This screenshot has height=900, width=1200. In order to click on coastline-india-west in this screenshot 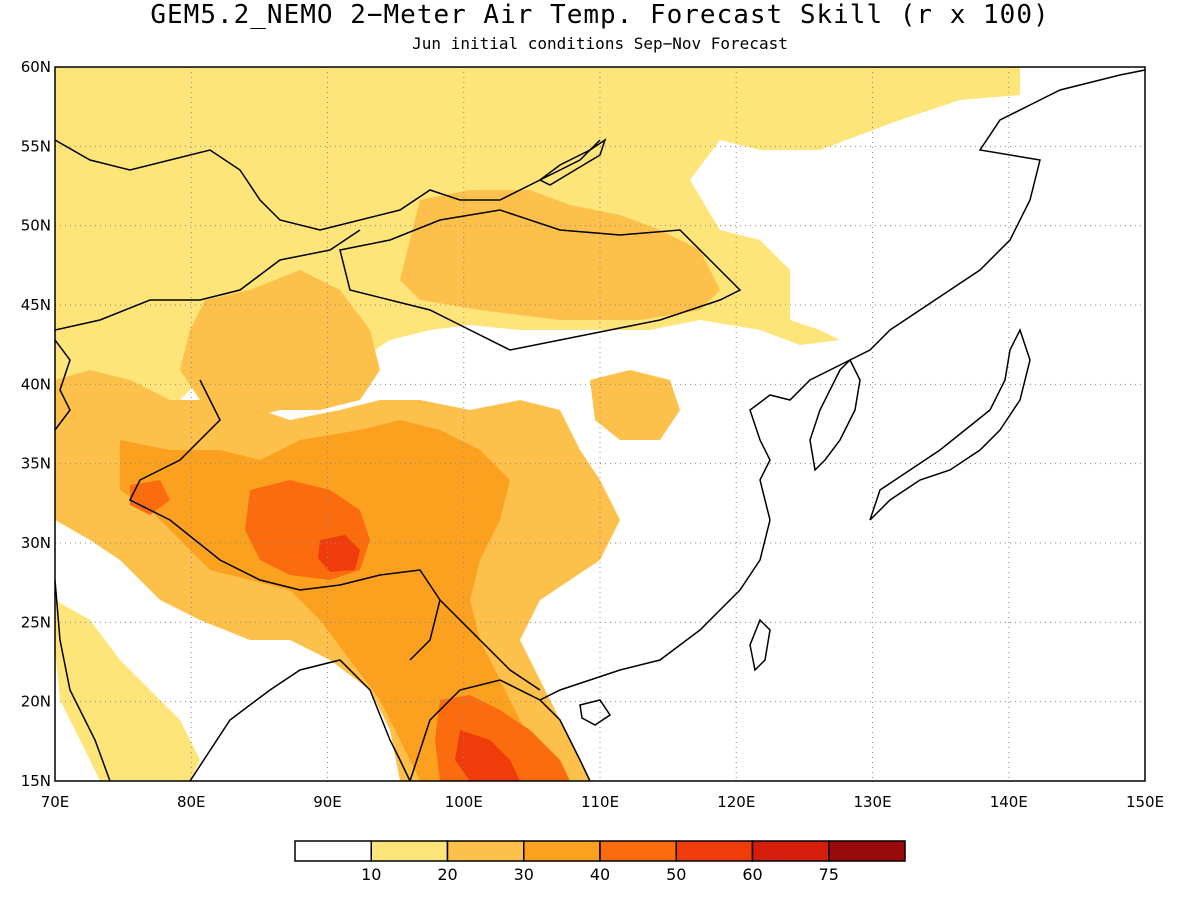, I will do `click(83, 680)`.